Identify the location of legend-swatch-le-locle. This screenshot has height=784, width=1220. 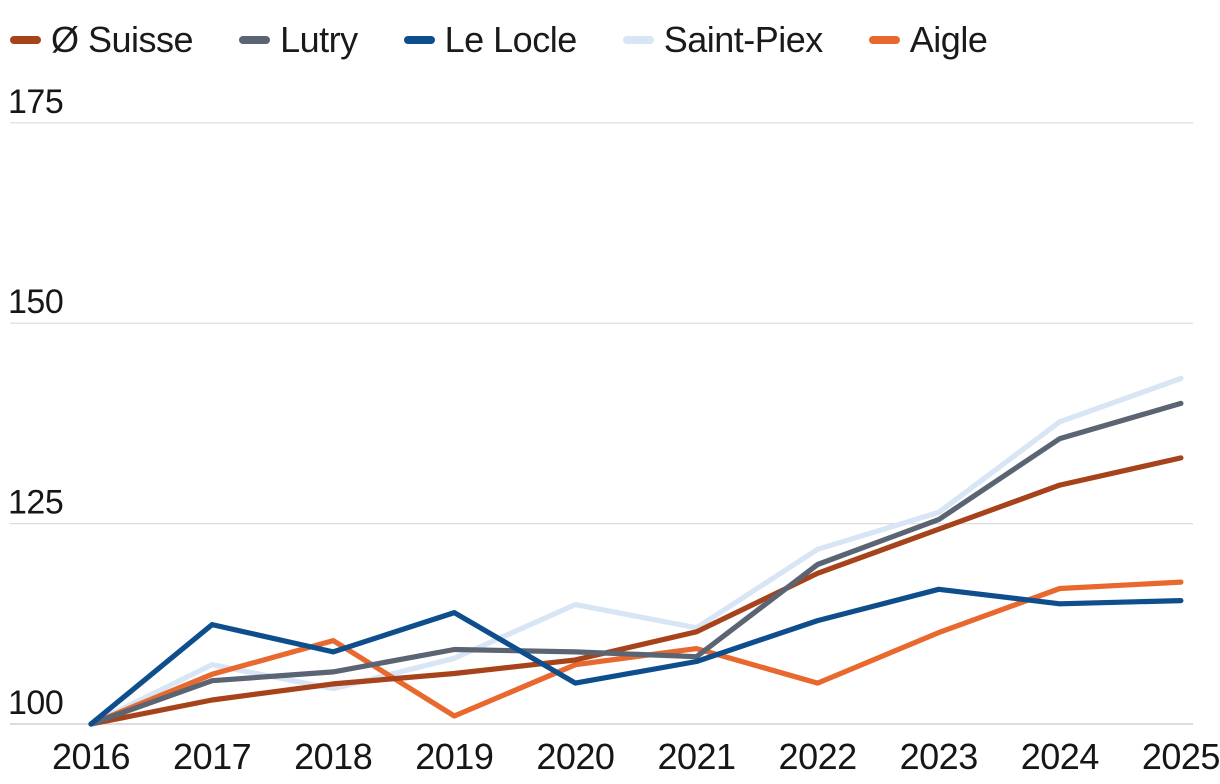
(419, 40).